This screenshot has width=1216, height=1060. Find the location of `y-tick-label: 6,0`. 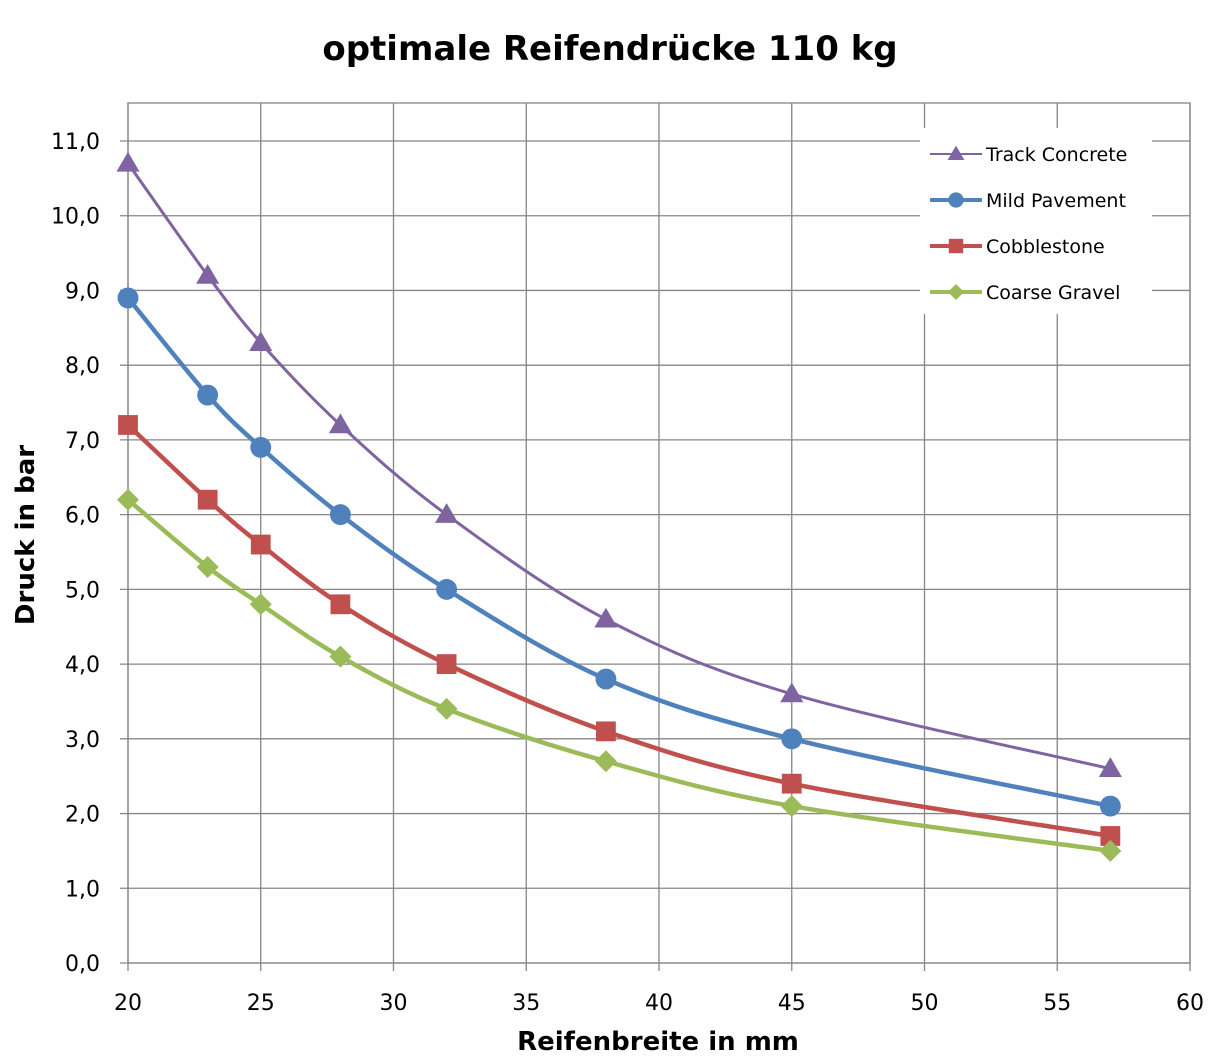

y-tick-label: 6,0 is located at coordinates (82, 516).